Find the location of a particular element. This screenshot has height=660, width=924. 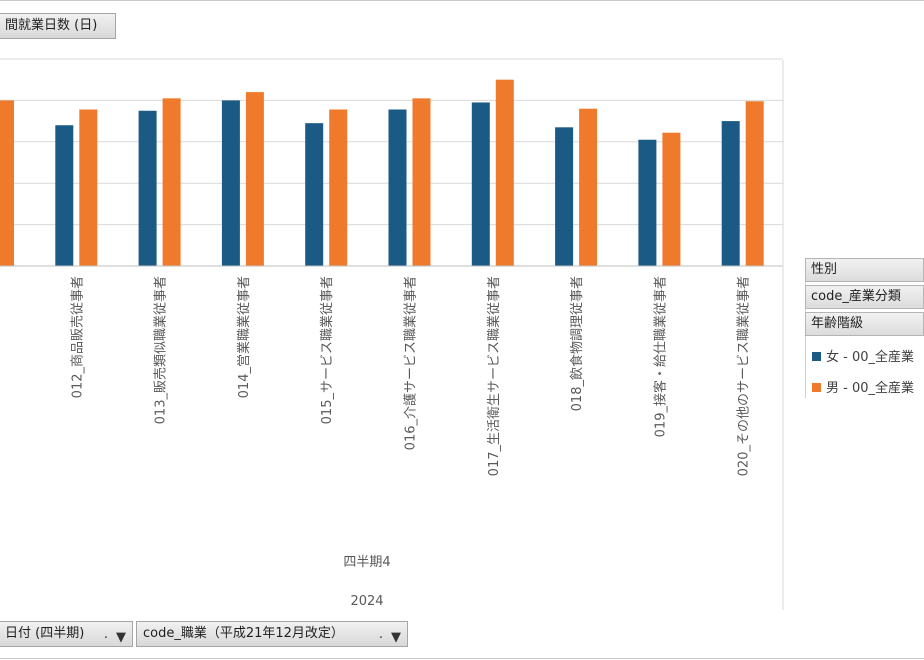

top-frame-line is located at coordinates (462, 0).